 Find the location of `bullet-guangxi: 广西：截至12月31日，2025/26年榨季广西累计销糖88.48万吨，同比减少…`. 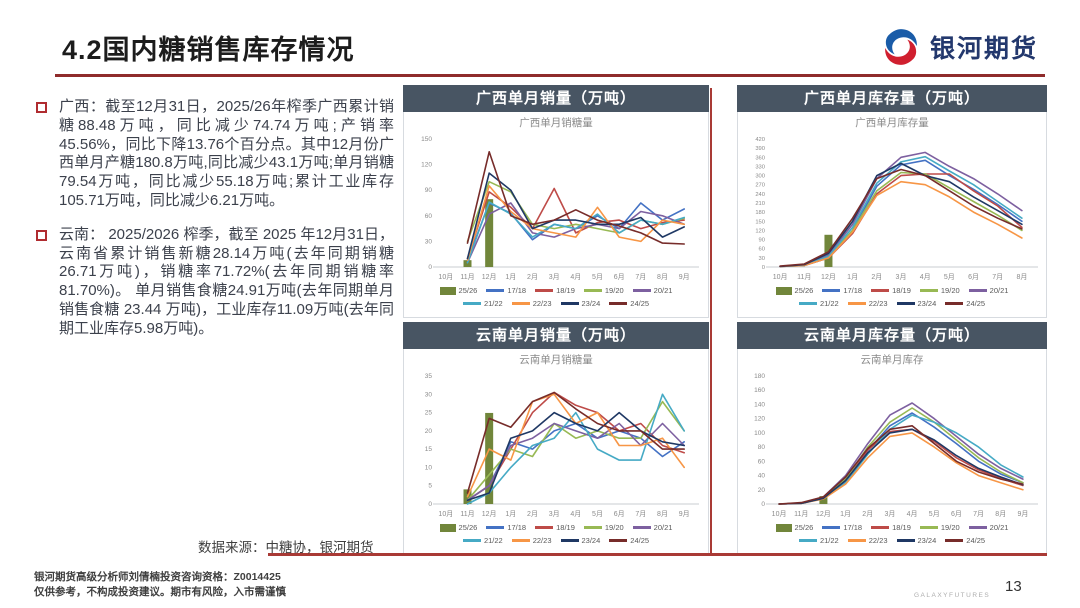

bullet-guangxi: 广西：截至12月31日，2025/26年榨季广西累计销糖88.48万吨，同比减少… is located at coordinates (215, 154).